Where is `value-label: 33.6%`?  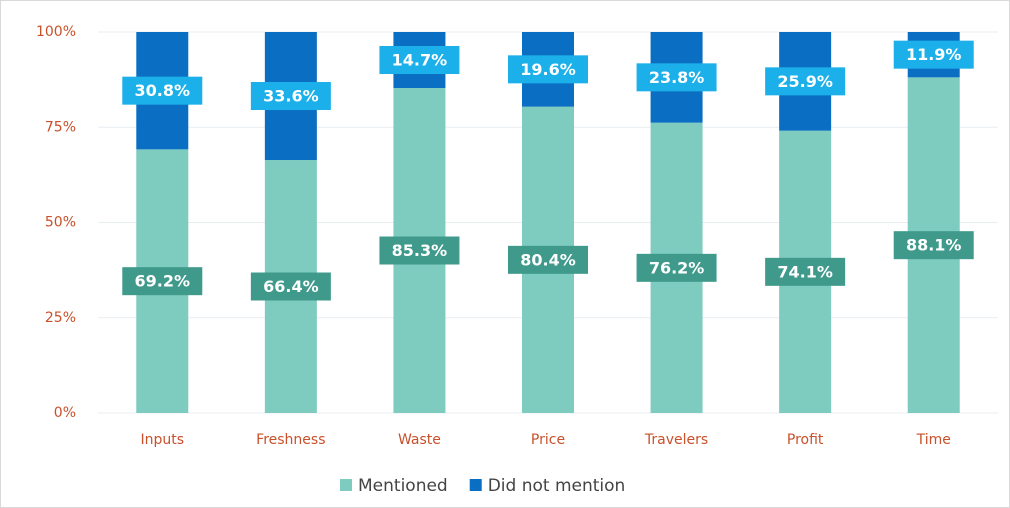
value-label: 33.6% is located at coordinates (291, 96).